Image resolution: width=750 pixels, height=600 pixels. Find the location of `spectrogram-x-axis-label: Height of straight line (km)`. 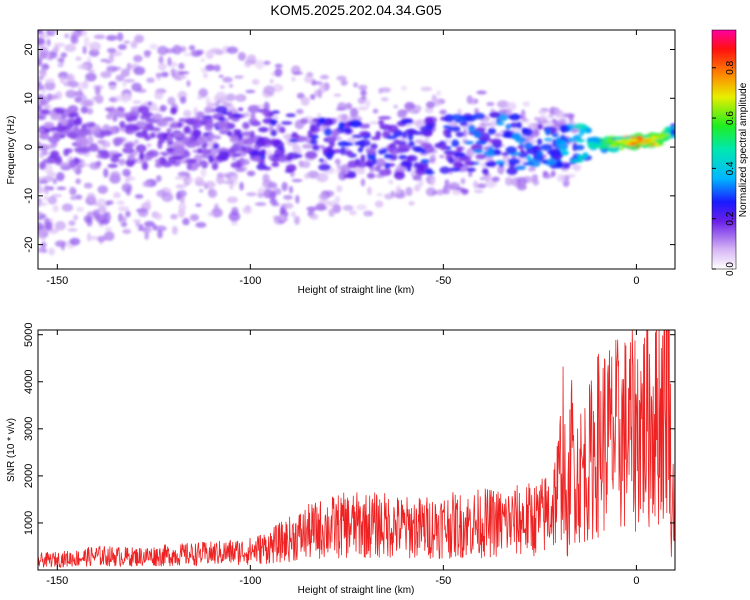

spectrogram-x-axis-label: Height of straight line (km) is located at coordinates (356, 290).